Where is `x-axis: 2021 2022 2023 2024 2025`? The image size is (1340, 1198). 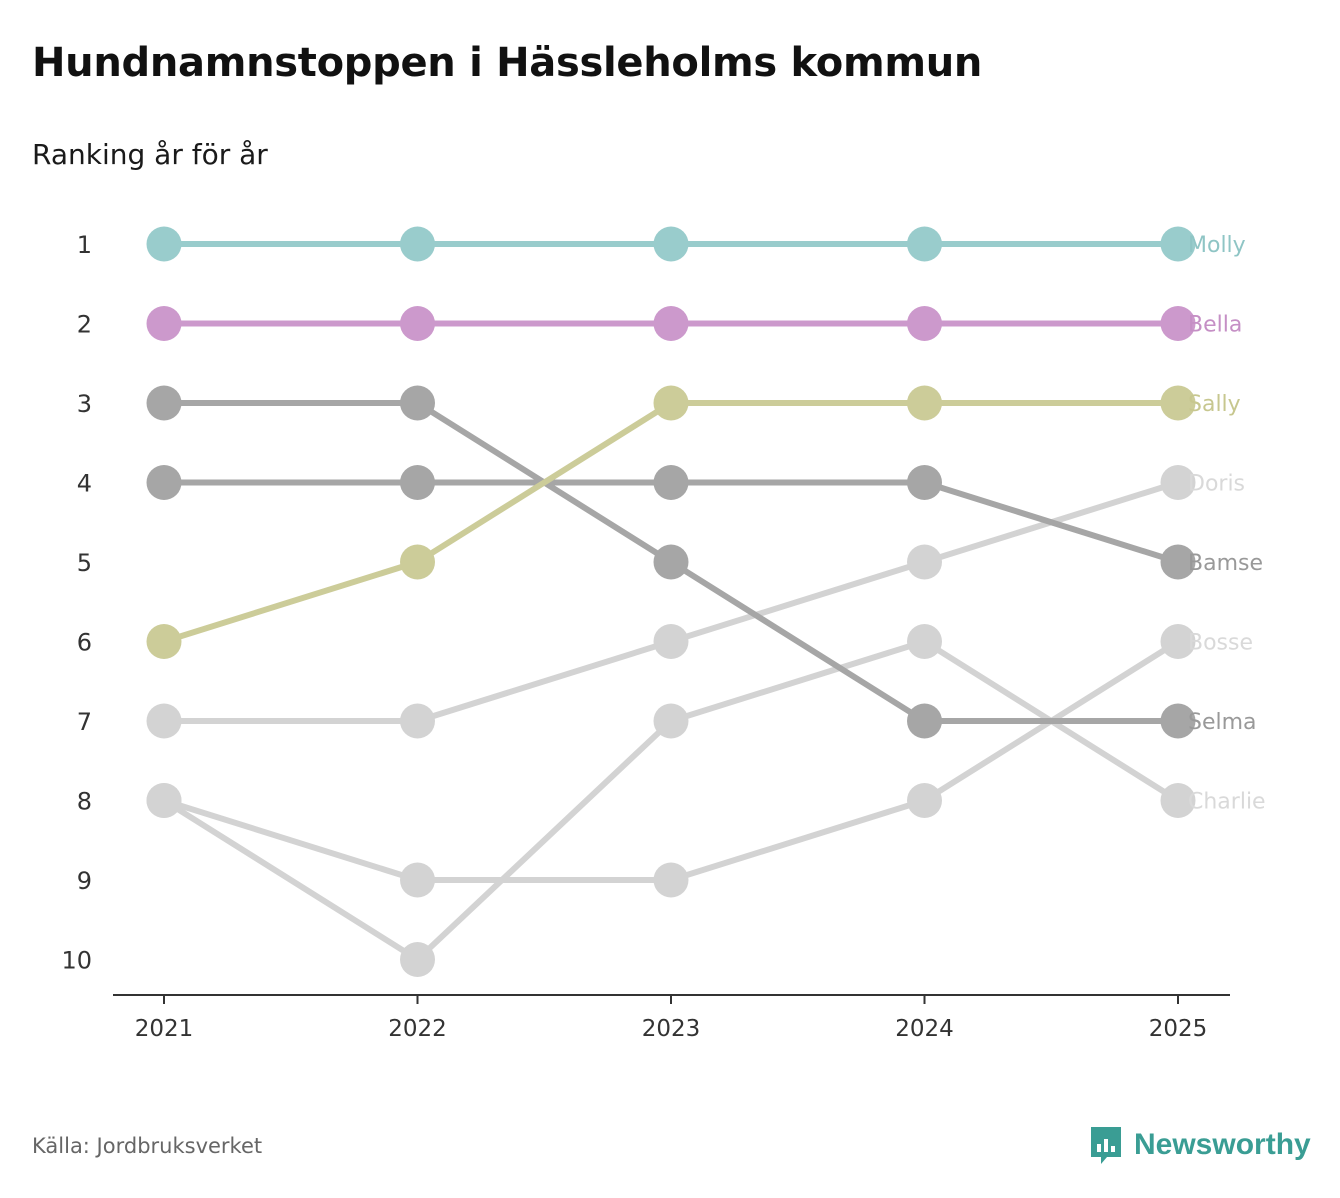
x-axis: 2021 2022 2023 2024 2025 is located at coordinates (671, 1018).